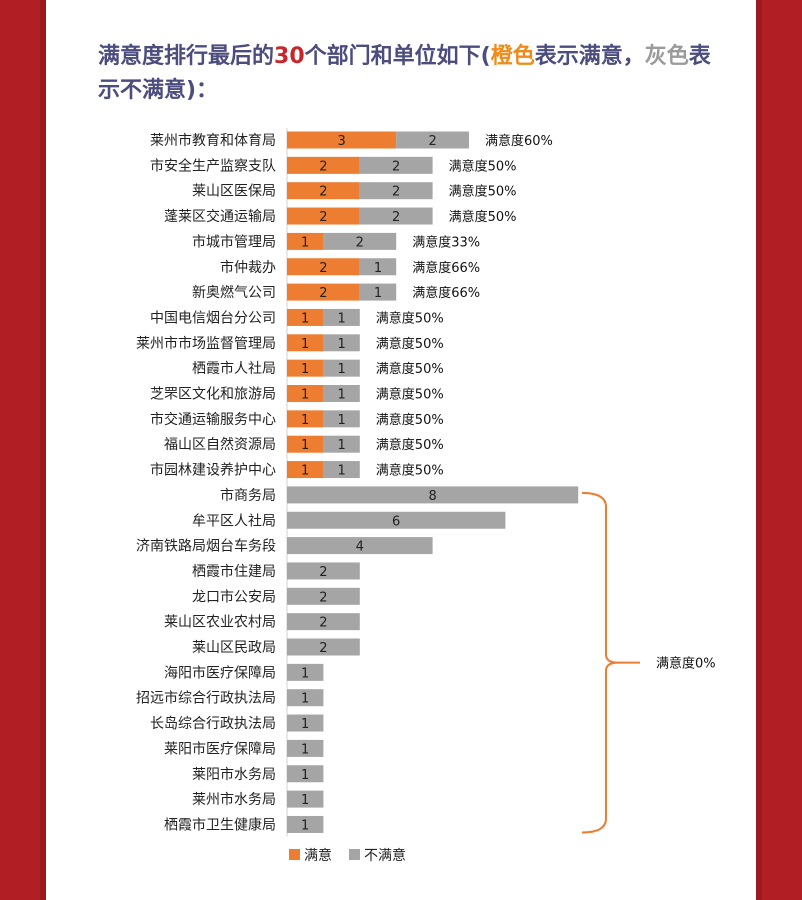  What do you see at coordinates (397, 56) in the screenshot?
I see `title-text-2: 个部门和单位如下(` at bounding box center [397, 56].